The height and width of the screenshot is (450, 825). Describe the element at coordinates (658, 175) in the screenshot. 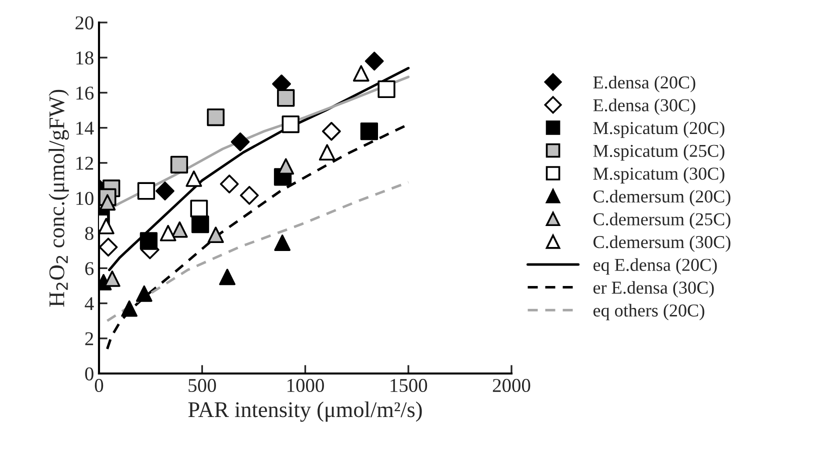

I see `legend-label: M.spicatum (30C)` at that location.